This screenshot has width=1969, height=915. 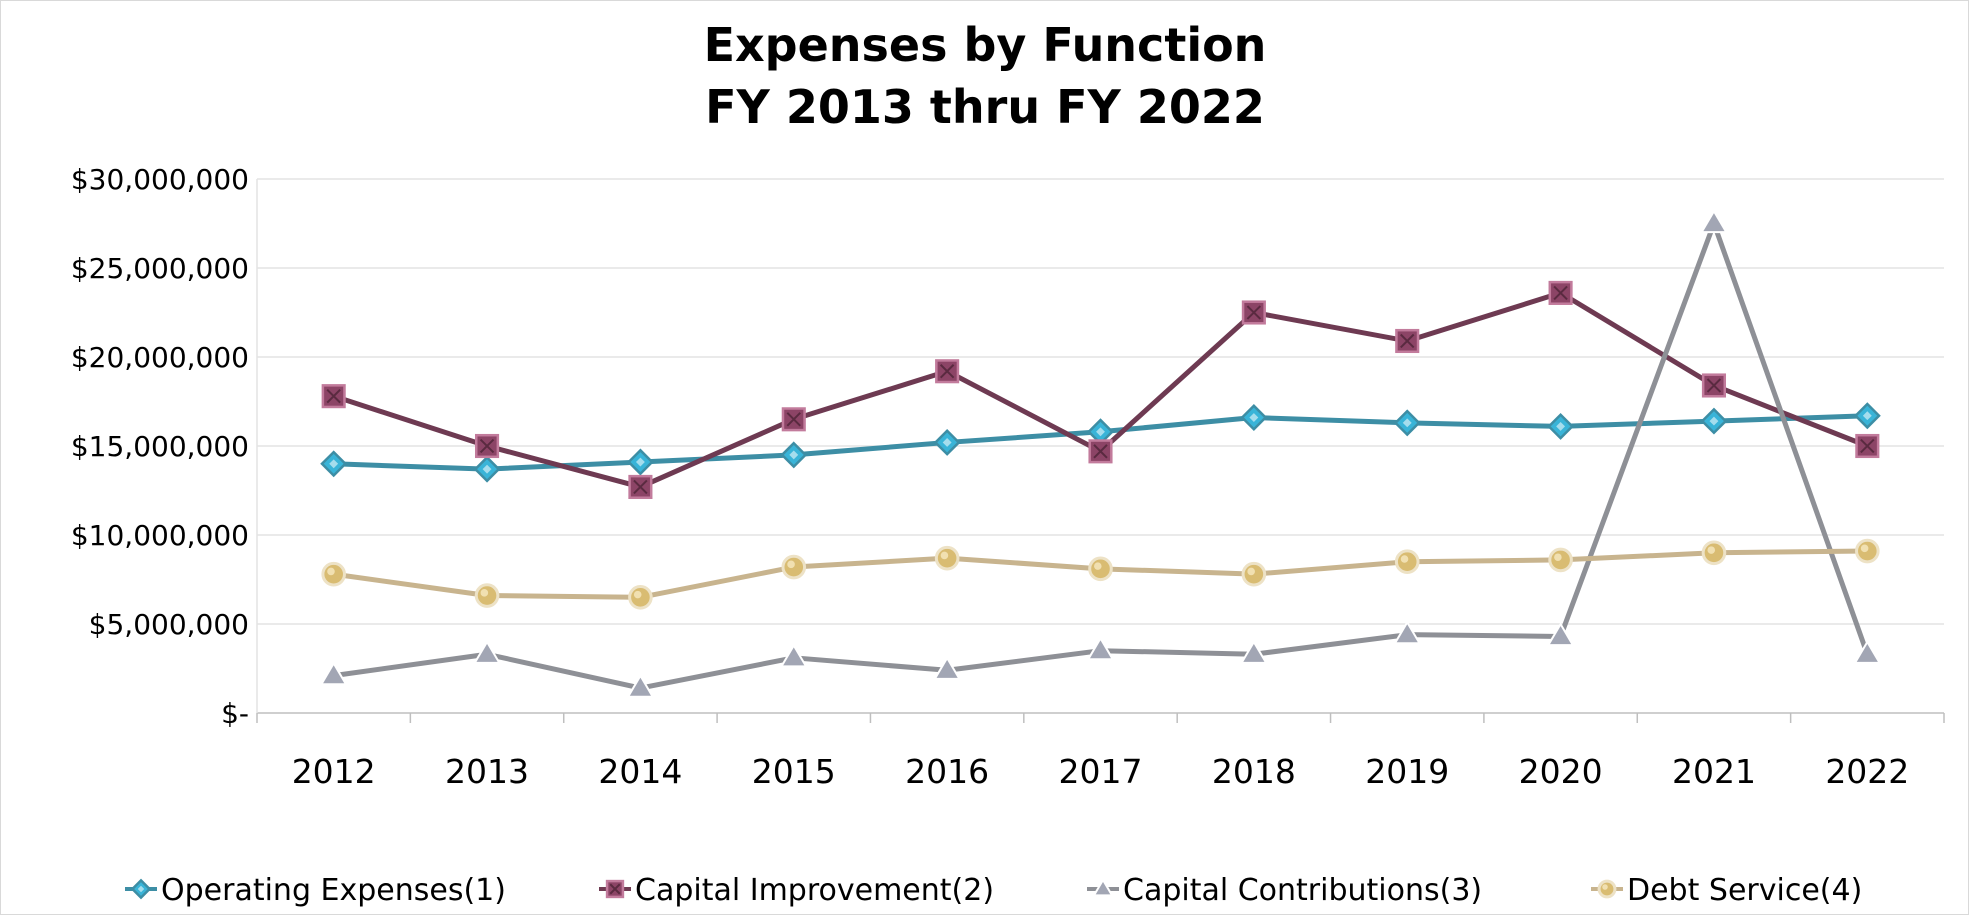 What do you see at coordinates (794, 771) in the screenshot?
I see `x-tick-label: 2015` at bounding box center [794, 771].